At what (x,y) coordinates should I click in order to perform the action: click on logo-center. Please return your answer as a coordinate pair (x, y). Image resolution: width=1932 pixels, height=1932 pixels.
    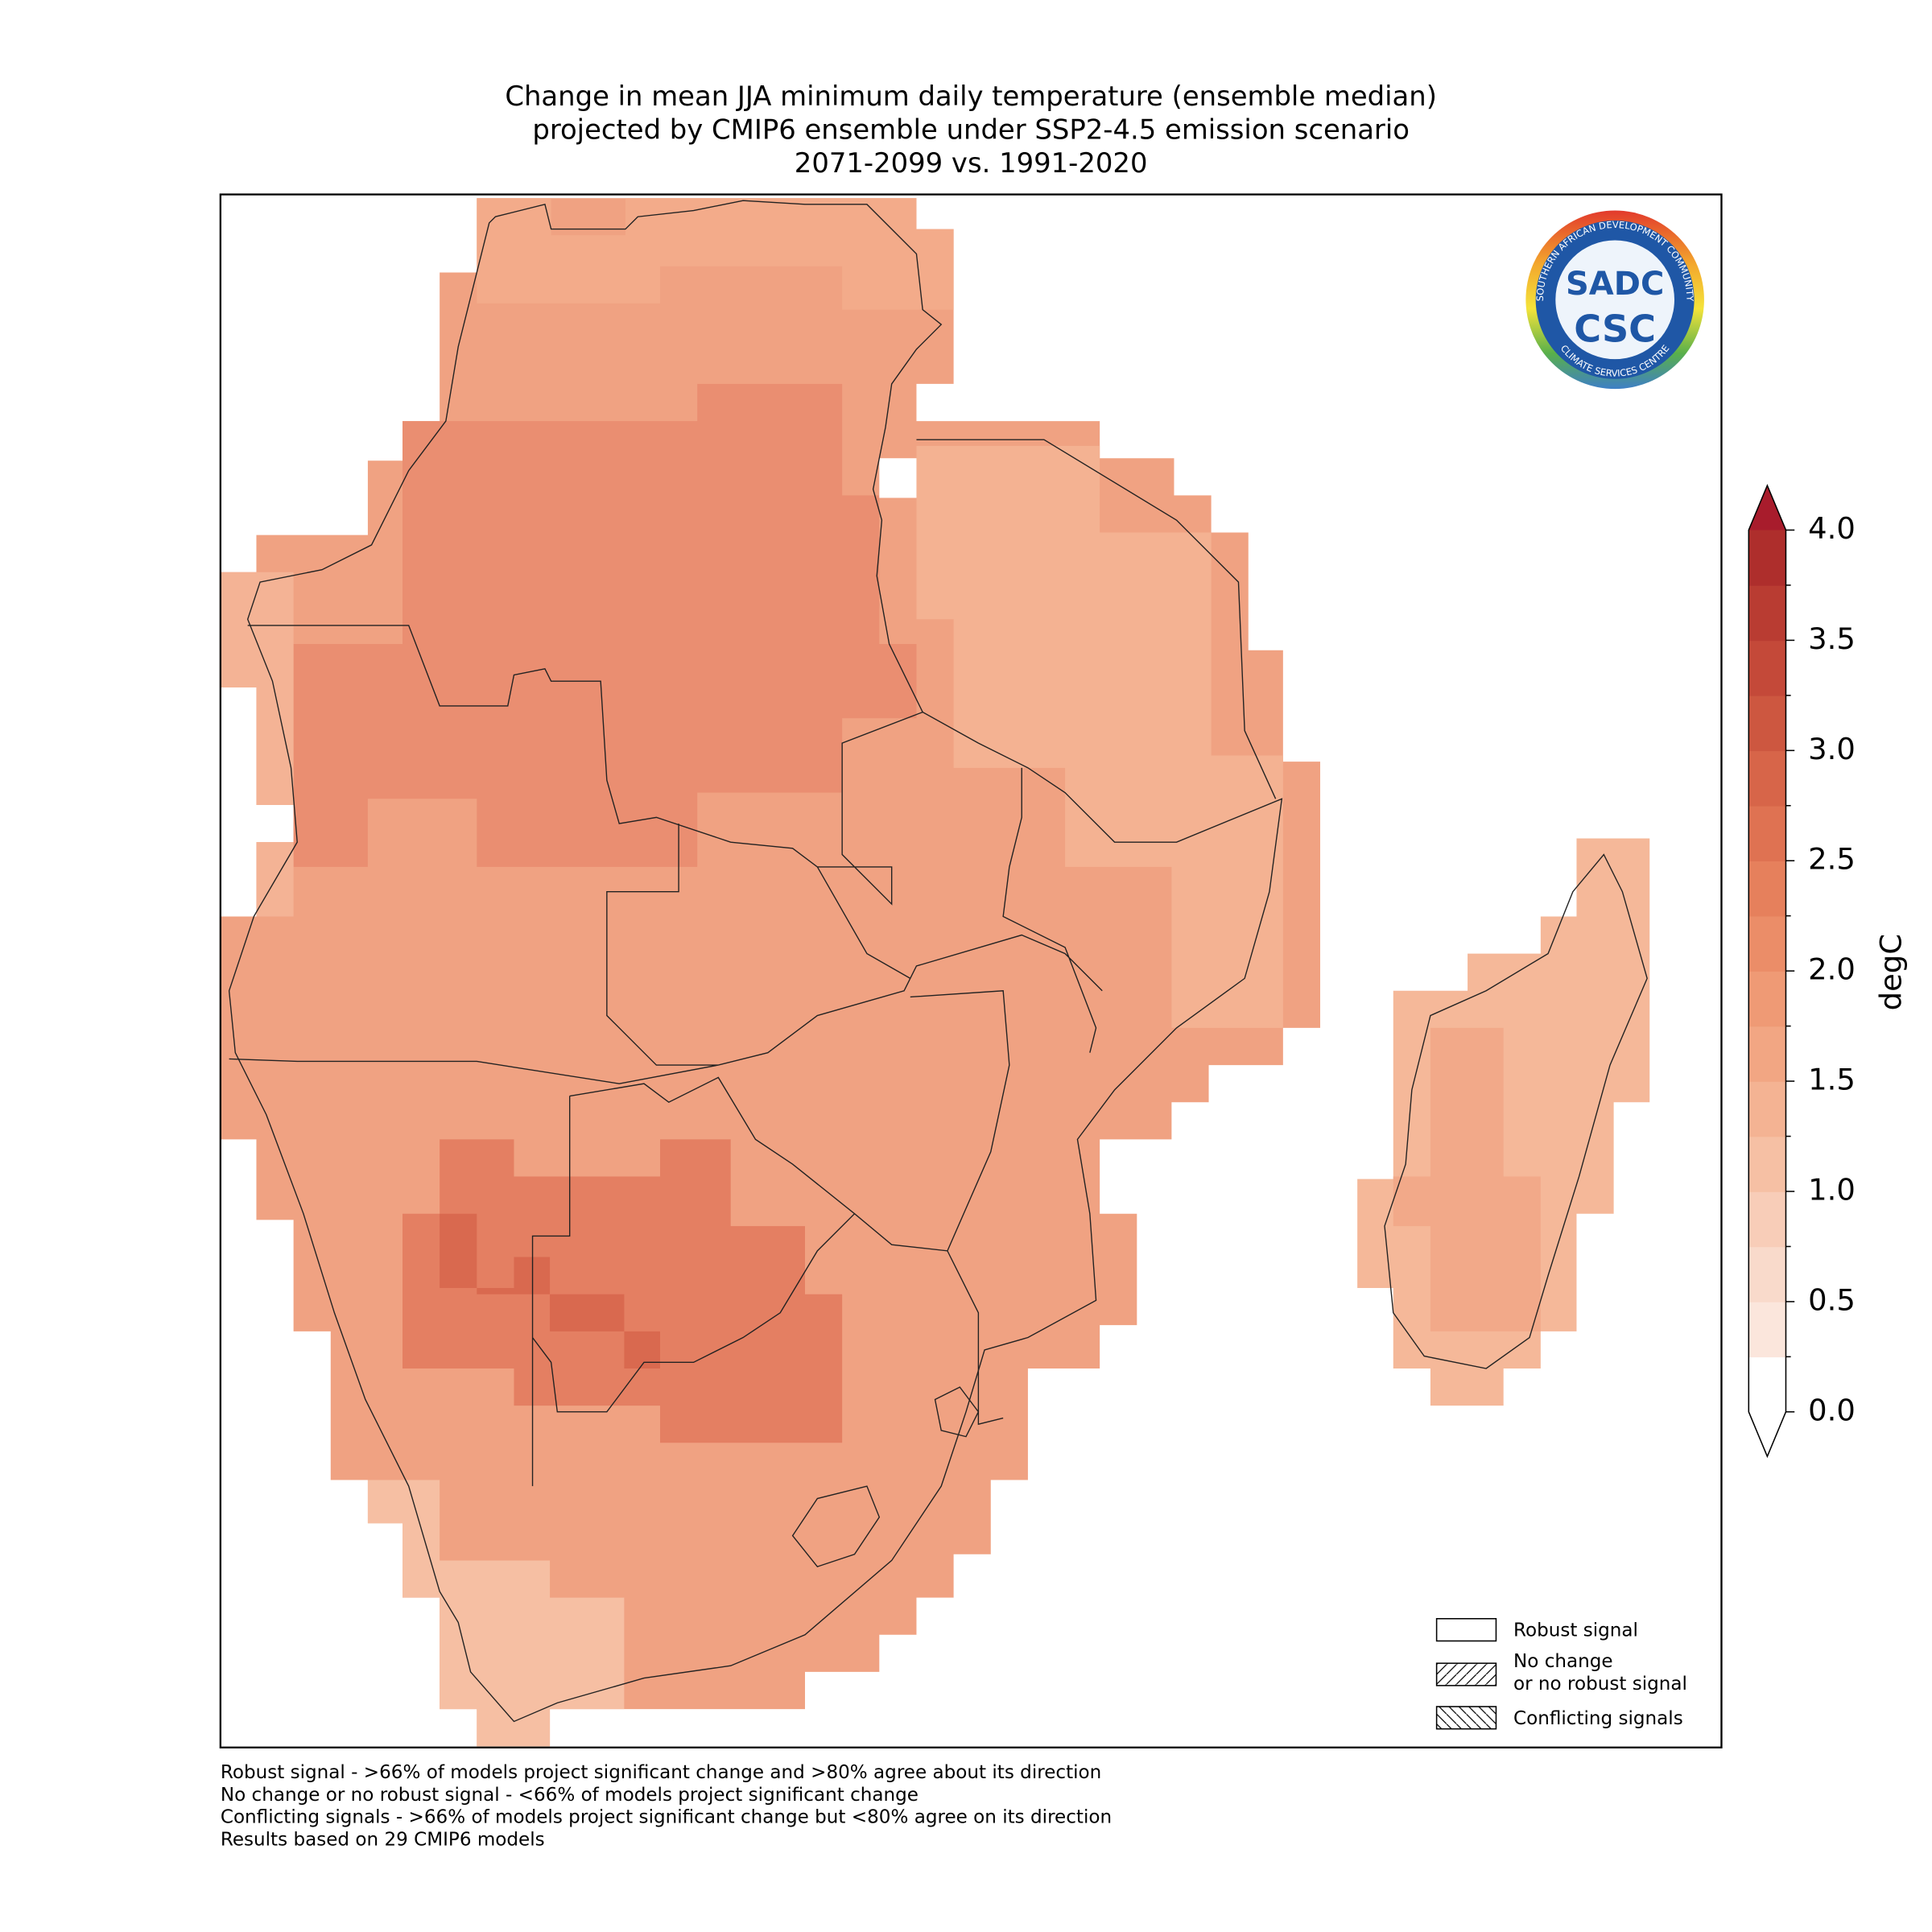
    Looking at the image, I should click on (1614, 300).